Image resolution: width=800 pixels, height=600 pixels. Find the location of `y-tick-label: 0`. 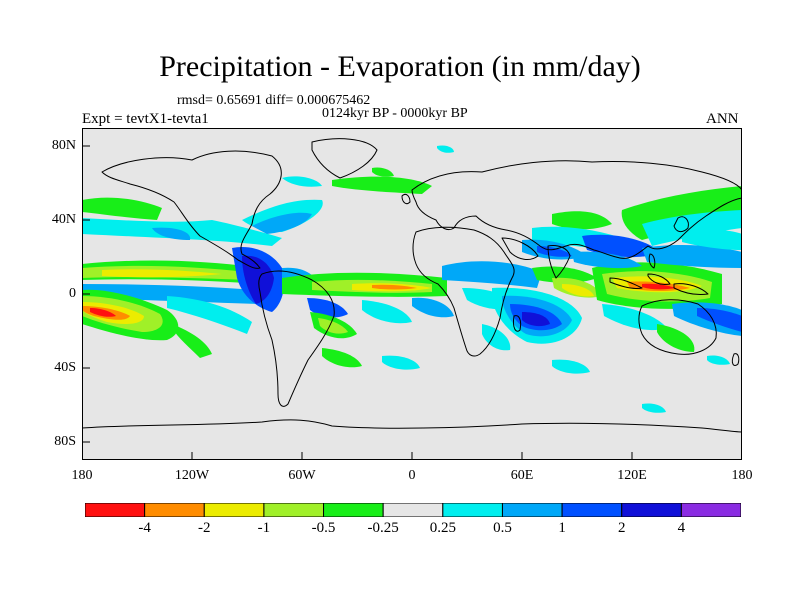

y-tick-label: 0 is located at coordinates (72, 293).